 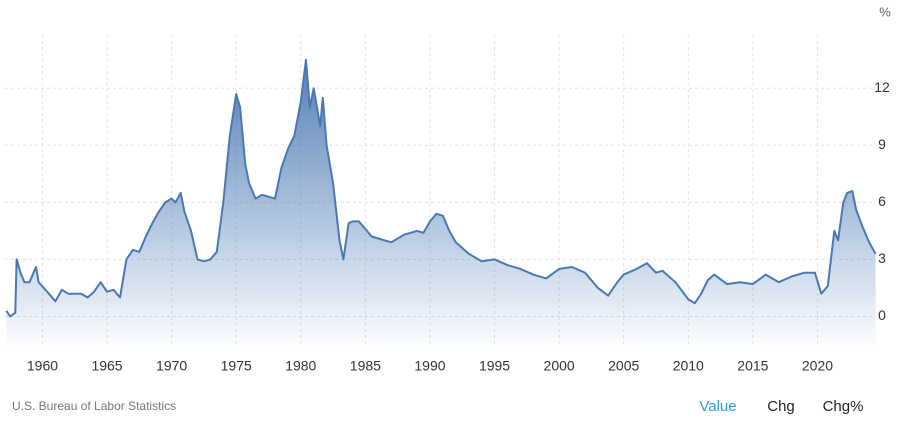 I want to click on x-tick-label: 1975, so click(x=236, y=366).